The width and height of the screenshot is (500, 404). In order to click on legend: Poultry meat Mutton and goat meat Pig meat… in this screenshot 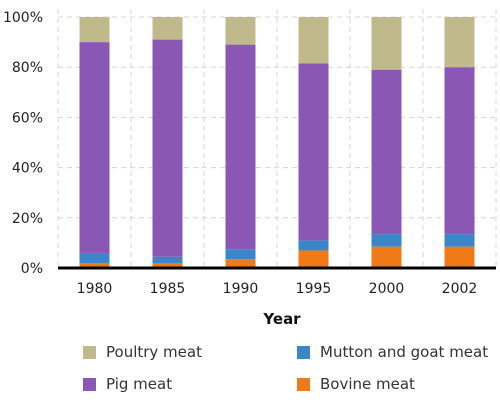, I will do `click(285, 368)`.